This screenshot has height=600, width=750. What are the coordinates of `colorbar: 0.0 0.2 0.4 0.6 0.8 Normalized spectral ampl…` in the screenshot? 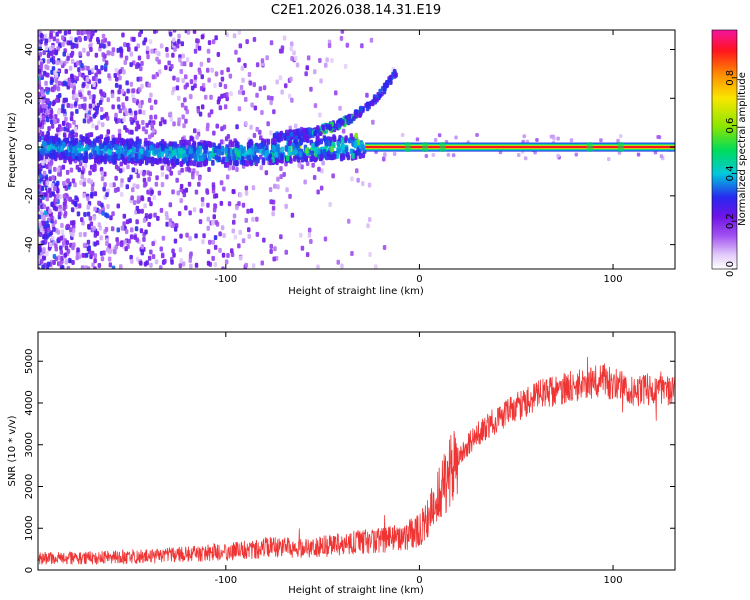 It's located at (729, 153).